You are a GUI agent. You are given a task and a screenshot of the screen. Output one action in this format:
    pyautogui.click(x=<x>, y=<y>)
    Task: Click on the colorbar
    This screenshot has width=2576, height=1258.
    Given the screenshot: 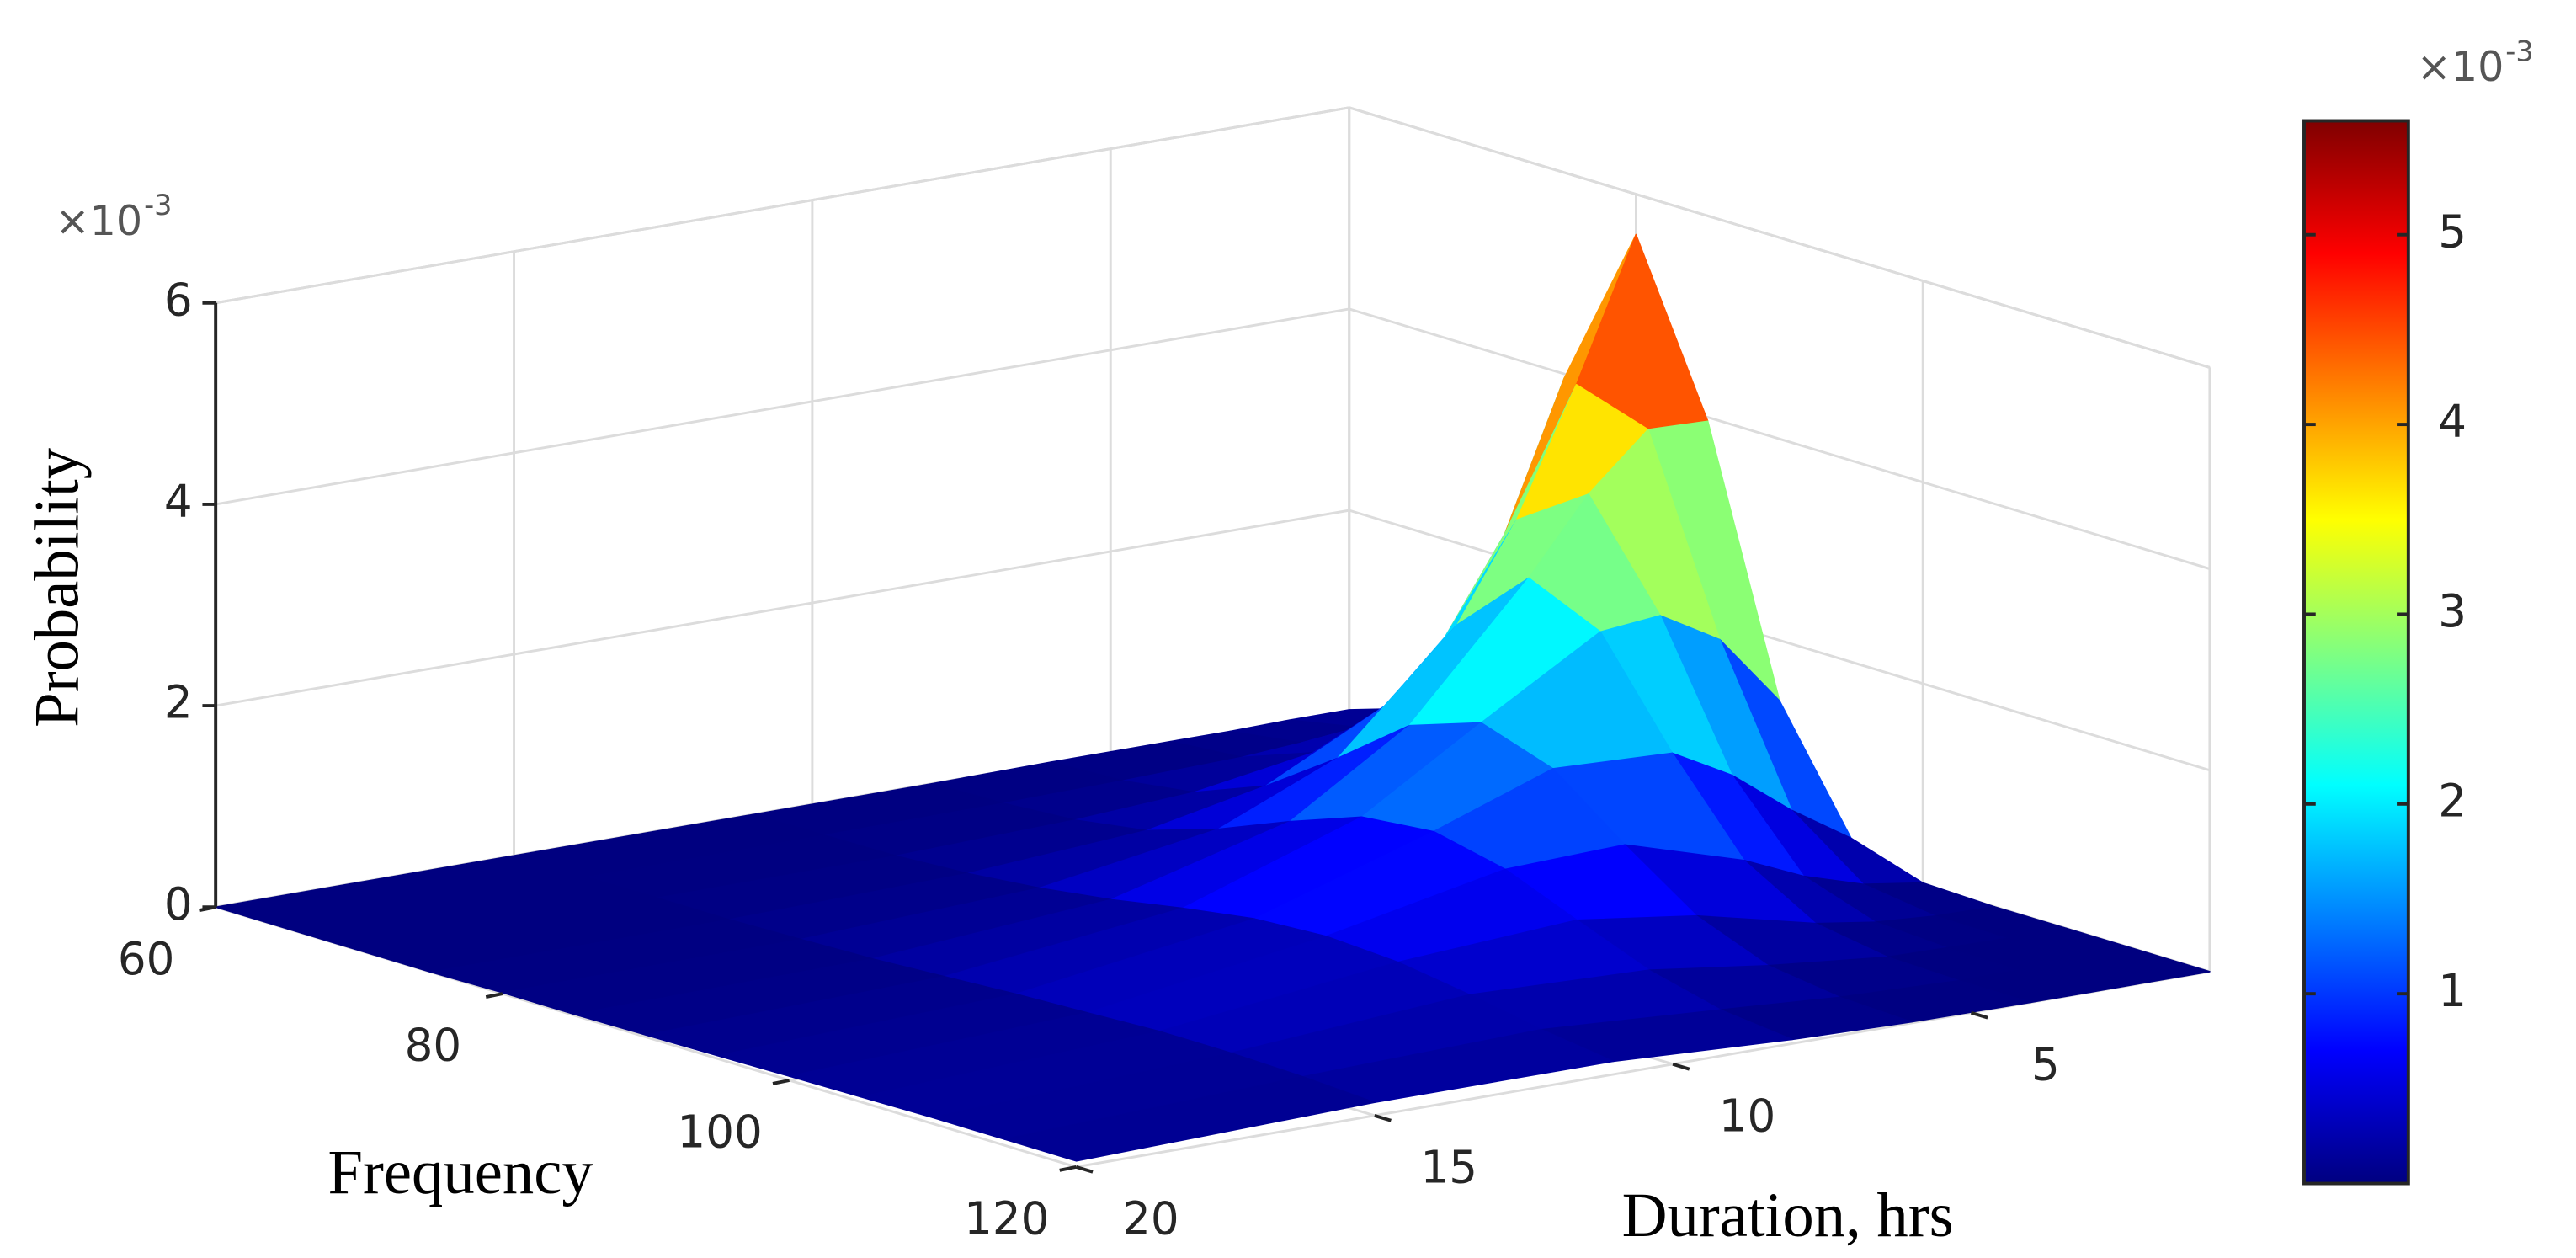 What is the action you would take?
    pyautogui.click(x=2356, y=652)
    